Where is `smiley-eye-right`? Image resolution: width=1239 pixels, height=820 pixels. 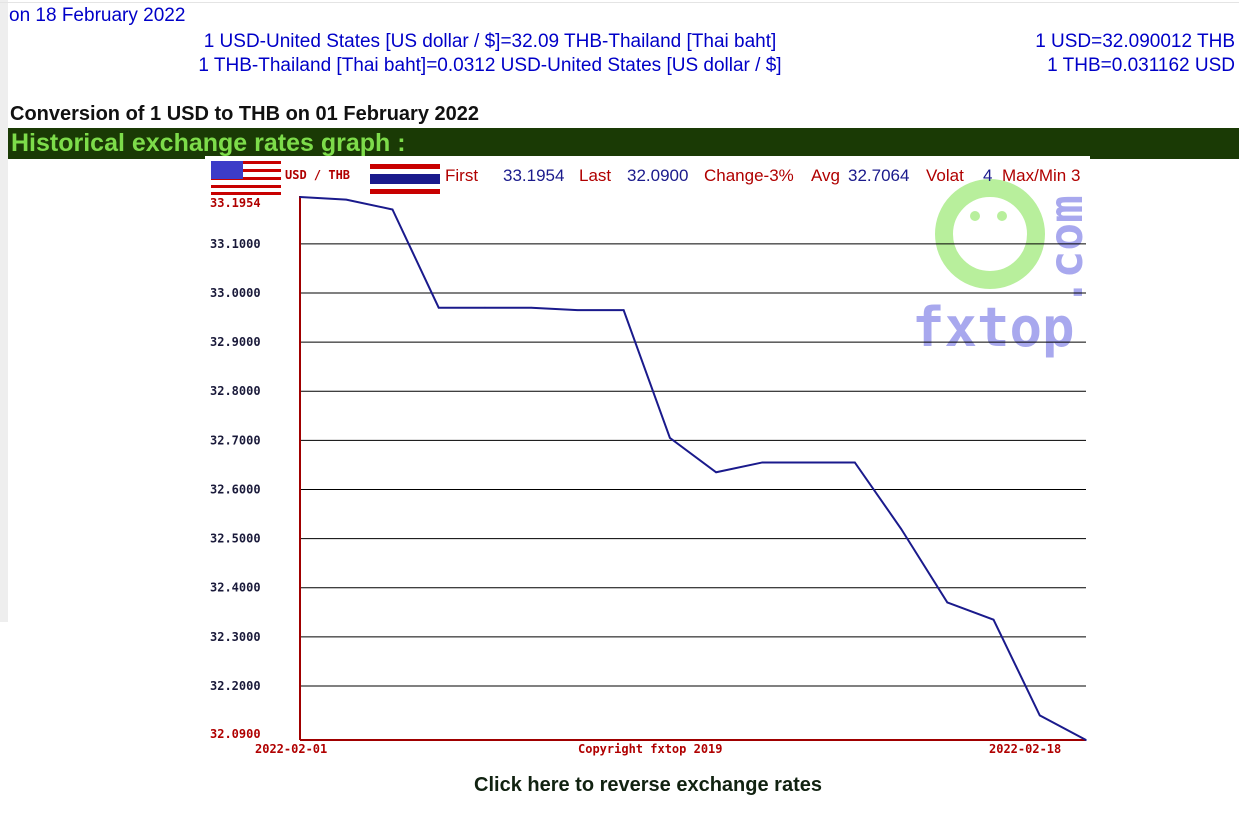
smiley-eye-right is located at coordinates (1002, 216).